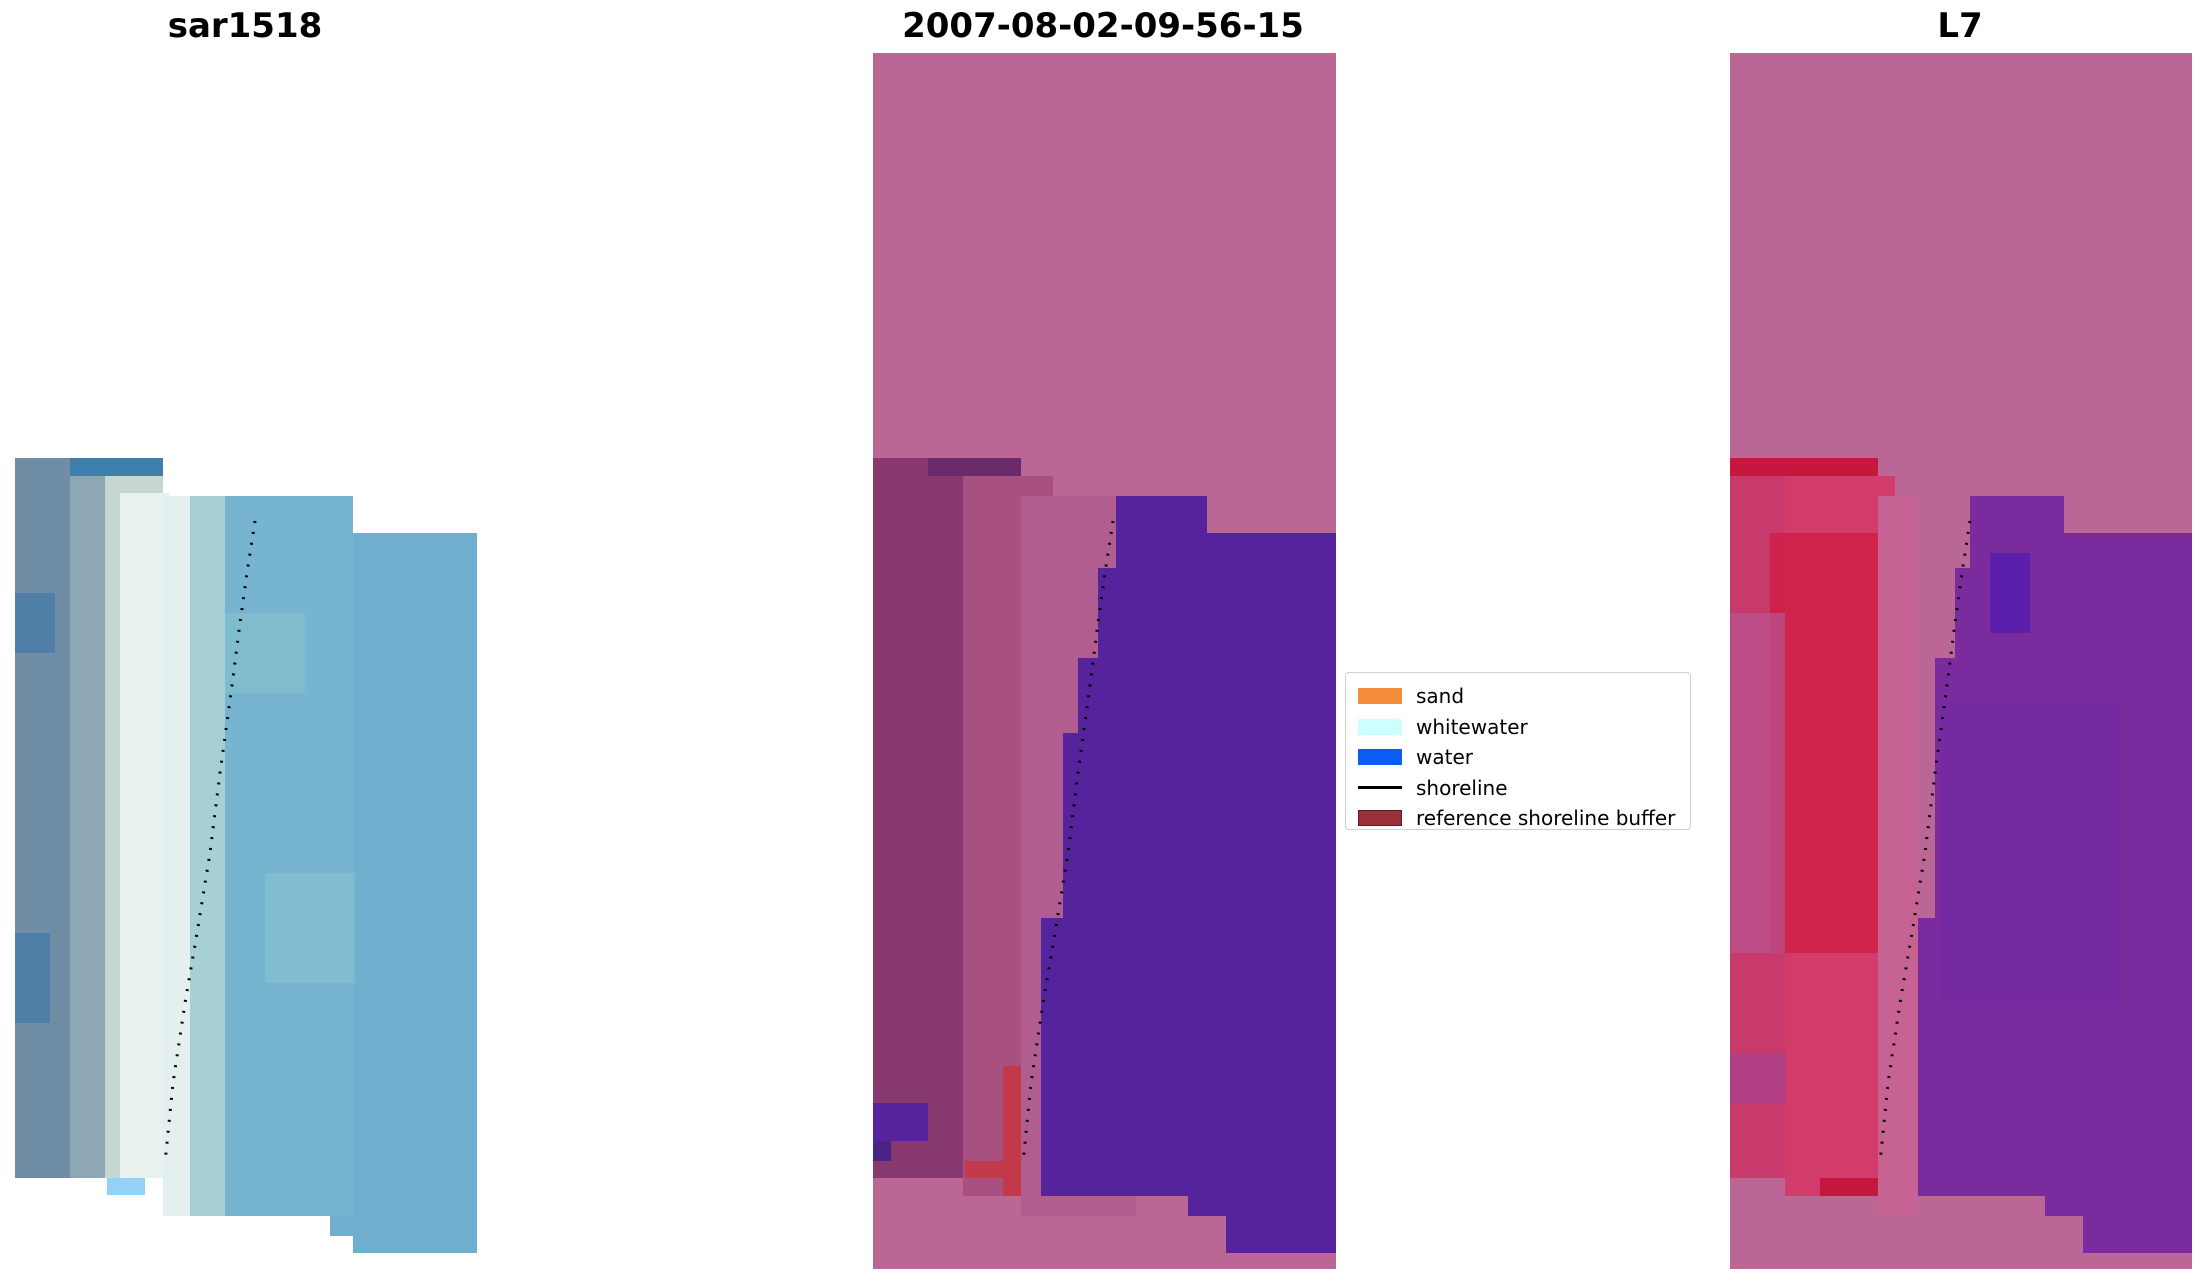 The height and width of the screenshot is (1283, 2205). I want to click on right-panel-title: L7, so click(1960, 26).